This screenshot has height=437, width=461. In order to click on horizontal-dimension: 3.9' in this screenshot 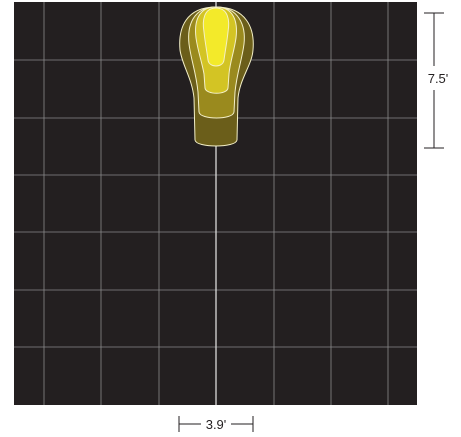, I will do `click(216, 424)`.